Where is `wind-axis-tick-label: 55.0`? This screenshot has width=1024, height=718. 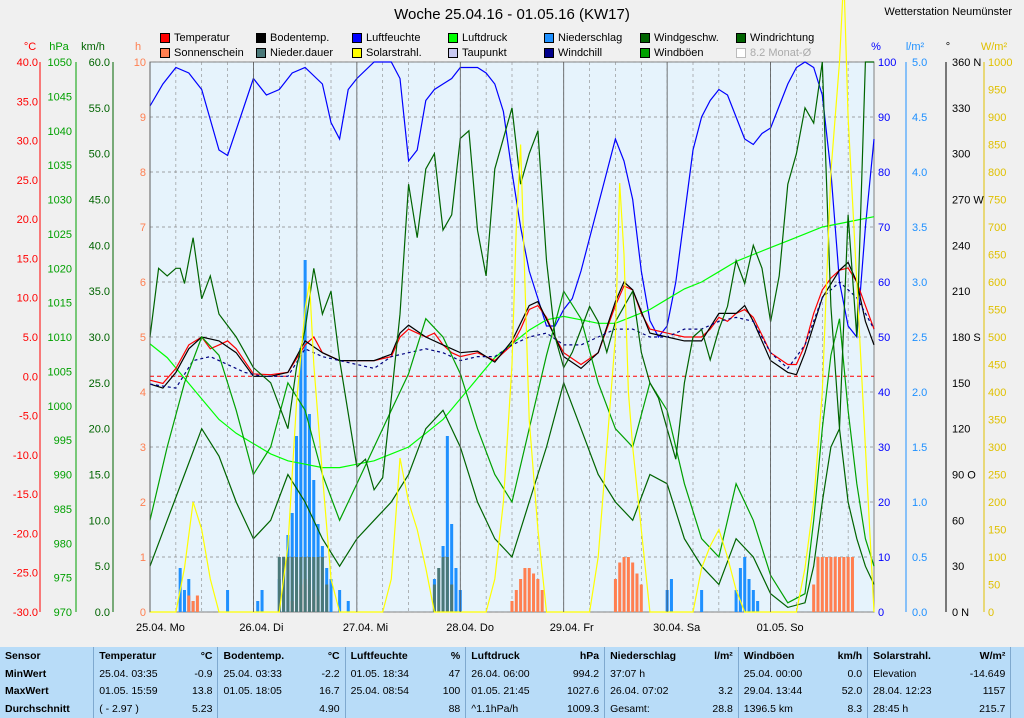 wind-axis-tick-label: 55.0 is located at coordinates (99, 109).